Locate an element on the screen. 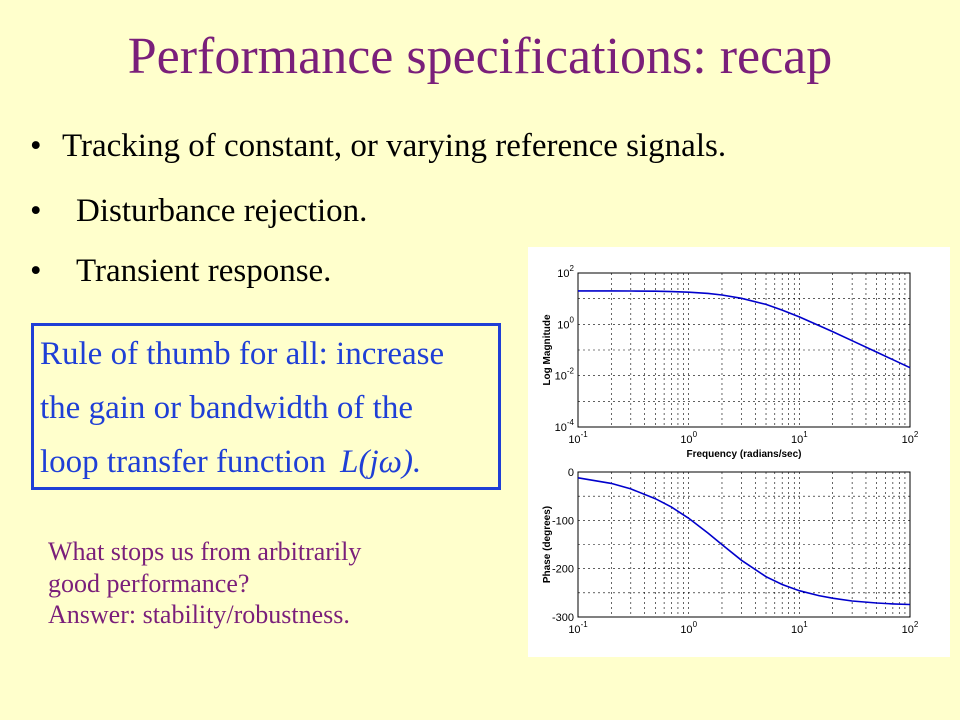 This screenshot has height=720, width=960. y-axis-label: Log Magnitude is located at coordinates (547, 350).